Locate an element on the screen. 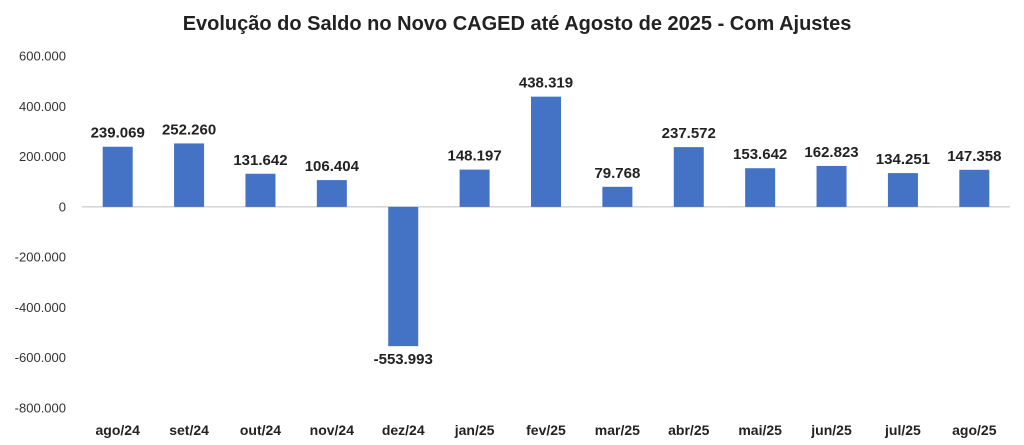 The image size is (1024, 445). data-label: 148.197 is located at coordinates (474, 156).